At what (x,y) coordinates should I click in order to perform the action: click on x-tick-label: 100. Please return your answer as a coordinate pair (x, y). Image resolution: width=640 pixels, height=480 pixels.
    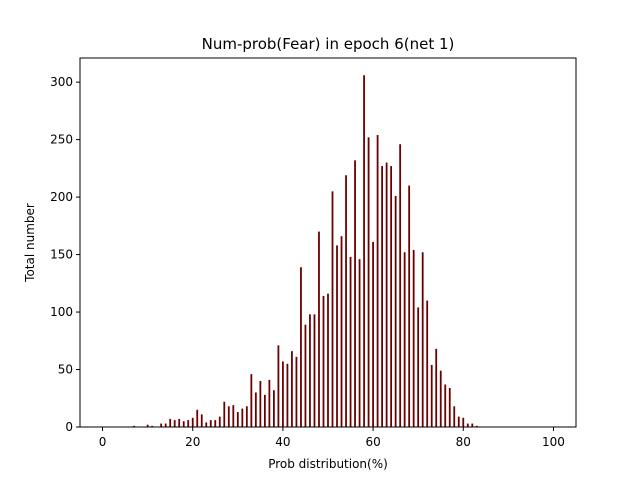
    Looking at the image, I should click on (553, 442).